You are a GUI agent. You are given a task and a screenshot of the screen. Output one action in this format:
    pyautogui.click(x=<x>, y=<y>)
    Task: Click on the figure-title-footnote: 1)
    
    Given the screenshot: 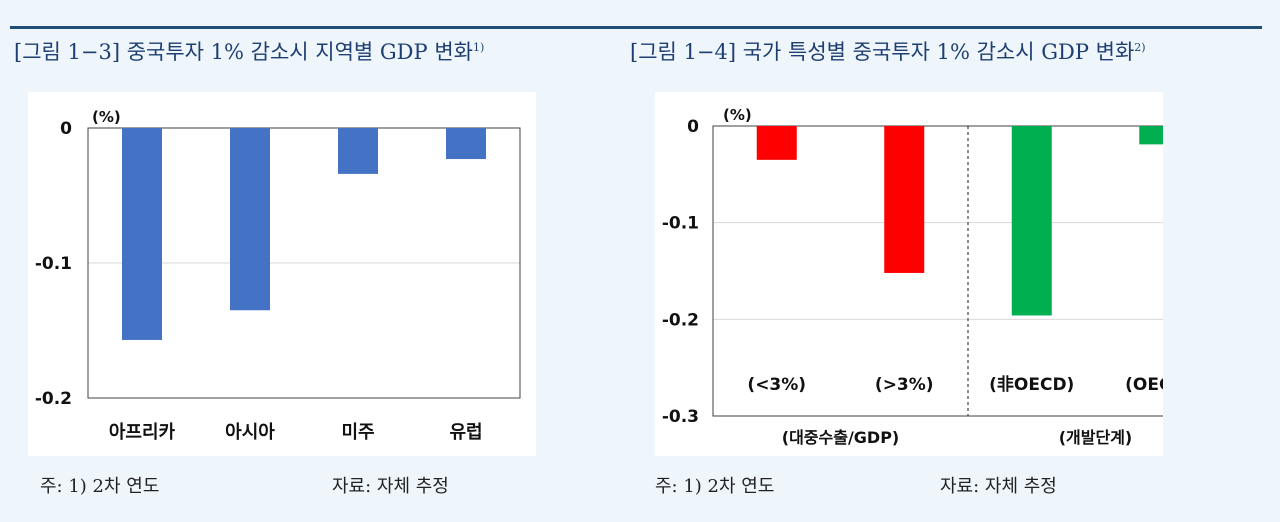 What is the action you would take?
    pyautogui.click(x=478, y=47)
    